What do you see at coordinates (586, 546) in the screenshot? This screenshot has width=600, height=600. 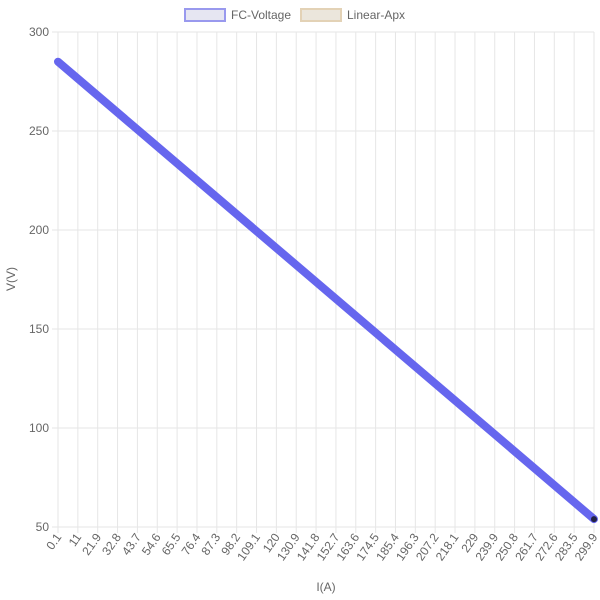 I see `x-tick-label: 299.9` at bounding box center [586, 546].